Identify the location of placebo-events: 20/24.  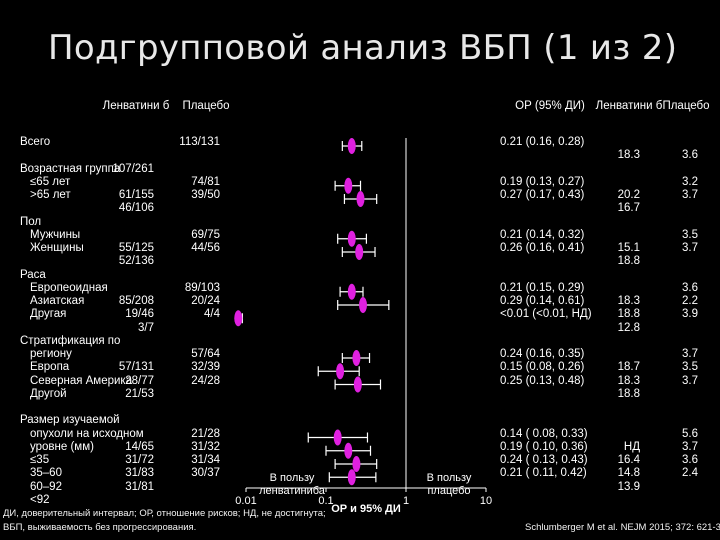
(205, 301).